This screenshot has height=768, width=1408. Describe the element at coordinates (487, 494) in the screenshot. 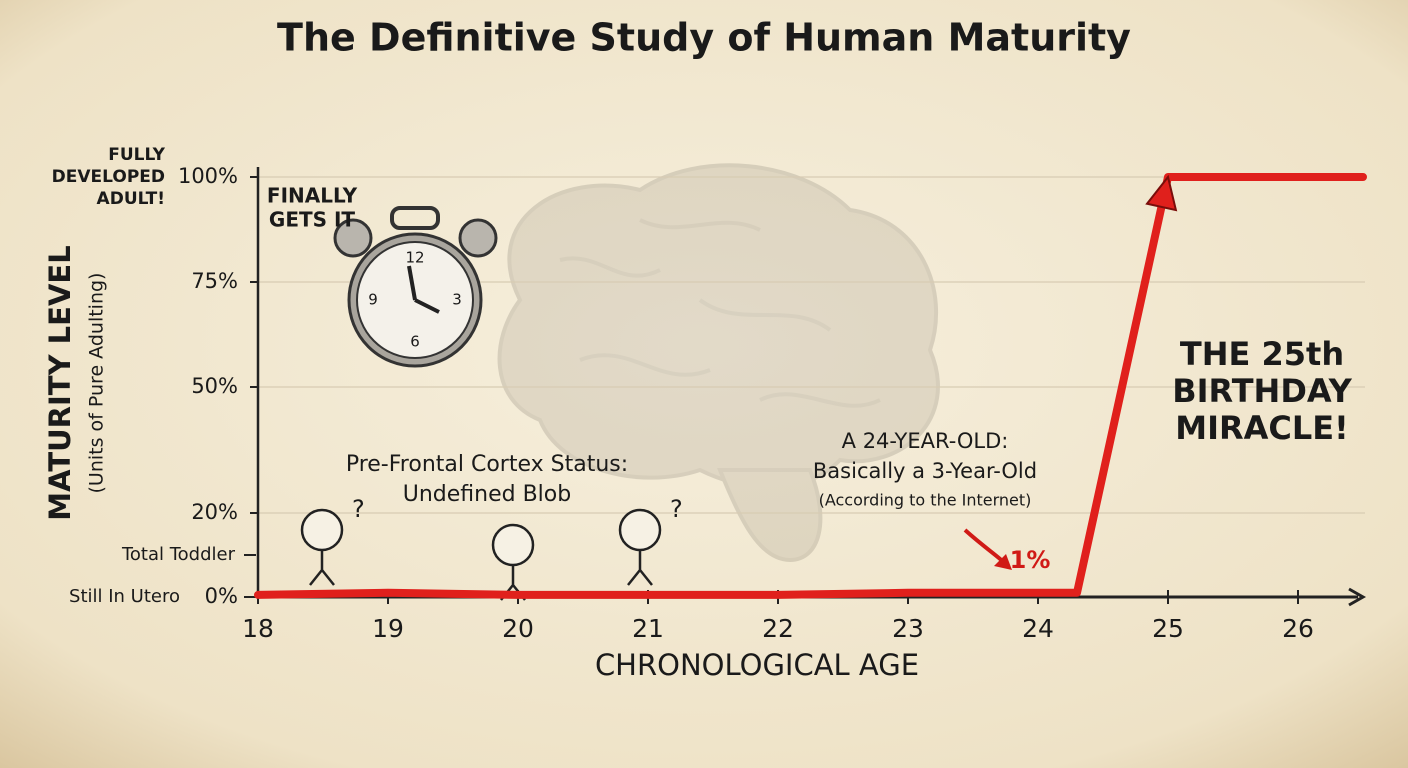

I see `annotation: Undefined Blob` at that location.